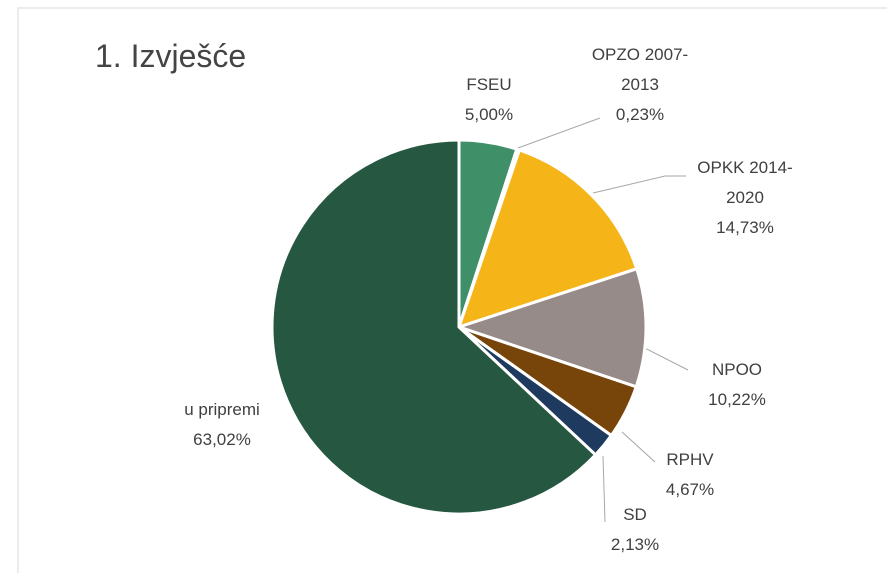 The height and width of the screenshot is (573, 887). I want to click on chart-title: 1. Izvješće, so click(171, 56).